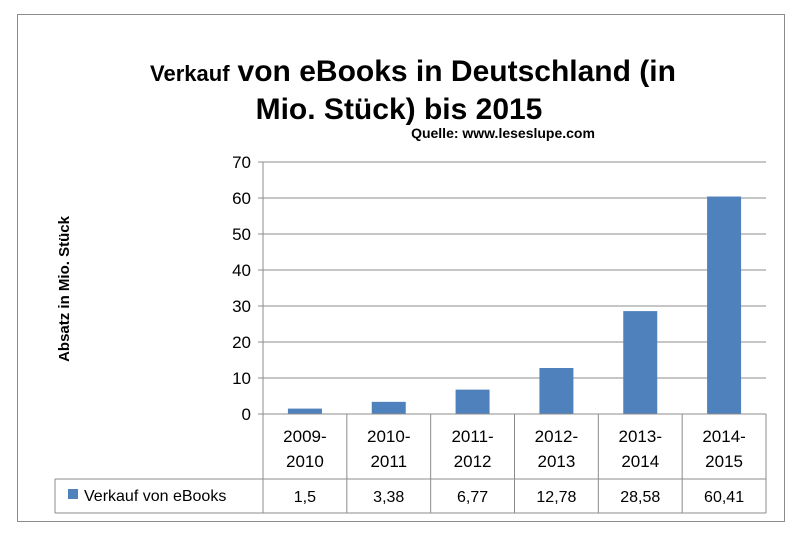  I want to click on value-label-0: 1,5, so click(305, 497).